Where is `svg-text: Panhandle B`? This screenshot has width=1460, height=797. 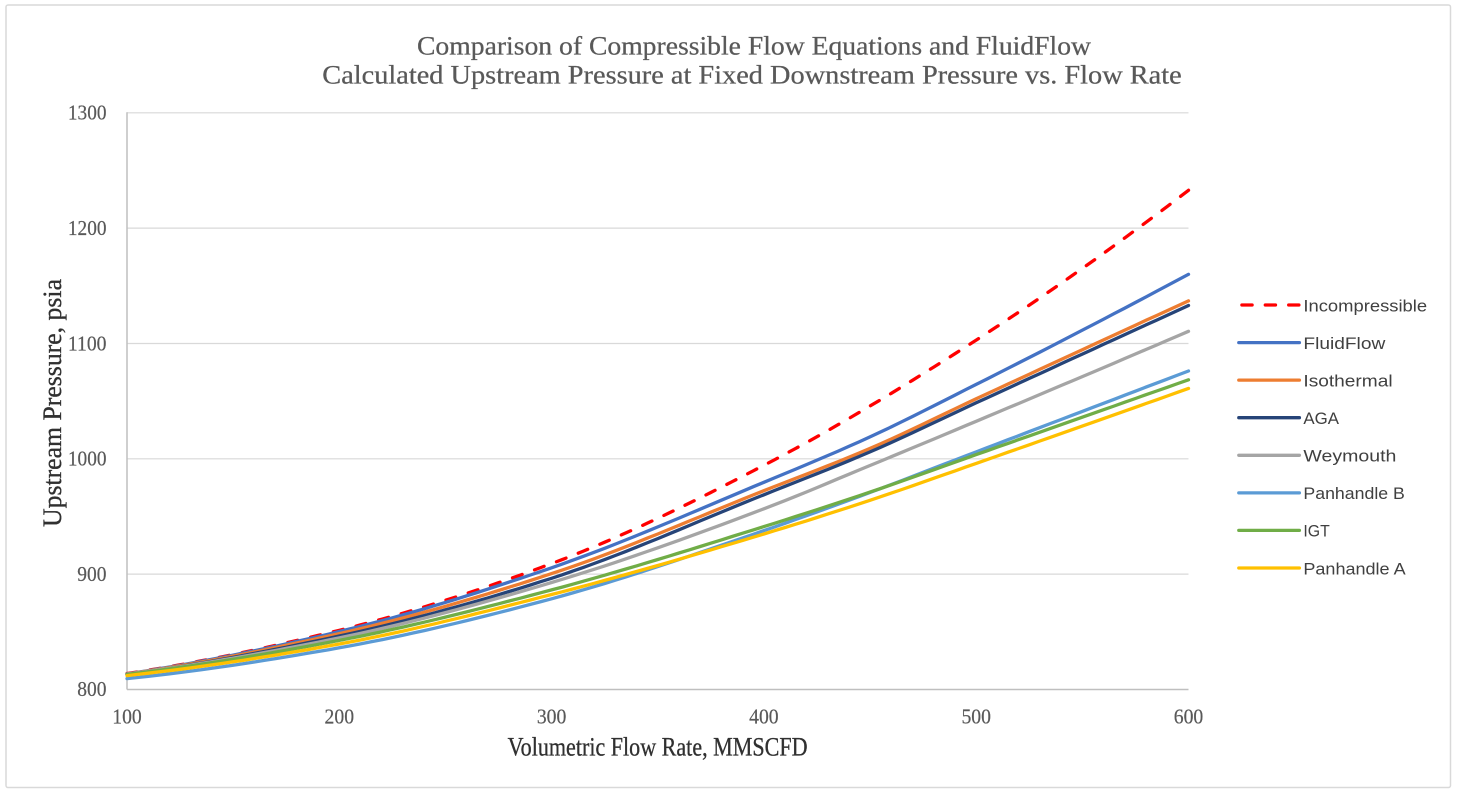 svg-text: Panhandle B is located at coordinates (1354, 493).